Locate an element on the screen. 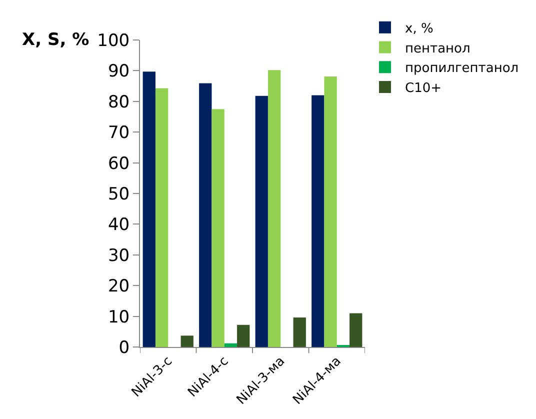 This screenshot has width=536, height=419. legend-label: C10+ is located at coordinates (423, 88).